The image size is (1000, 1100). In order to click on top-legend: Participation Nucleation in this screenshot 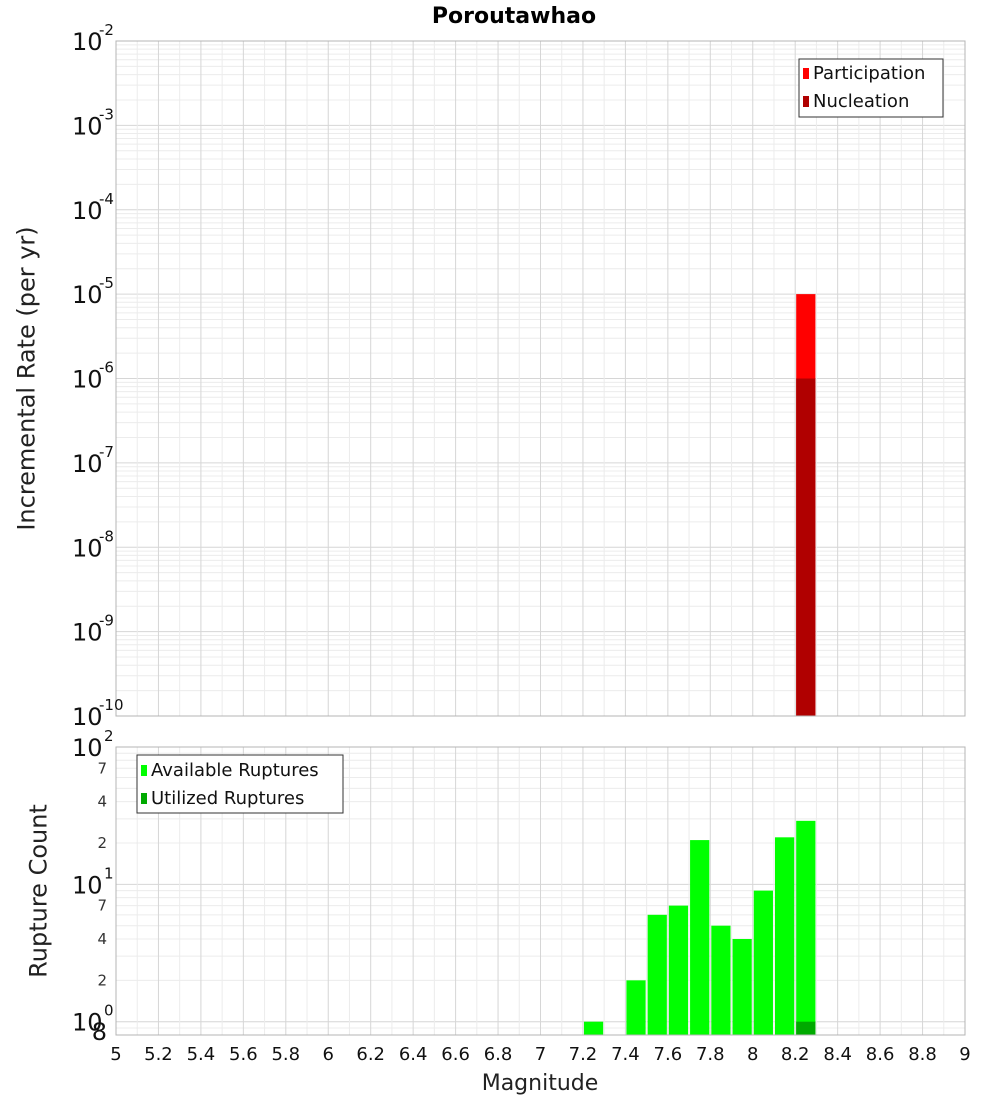, I will do `click(871, 88)`.